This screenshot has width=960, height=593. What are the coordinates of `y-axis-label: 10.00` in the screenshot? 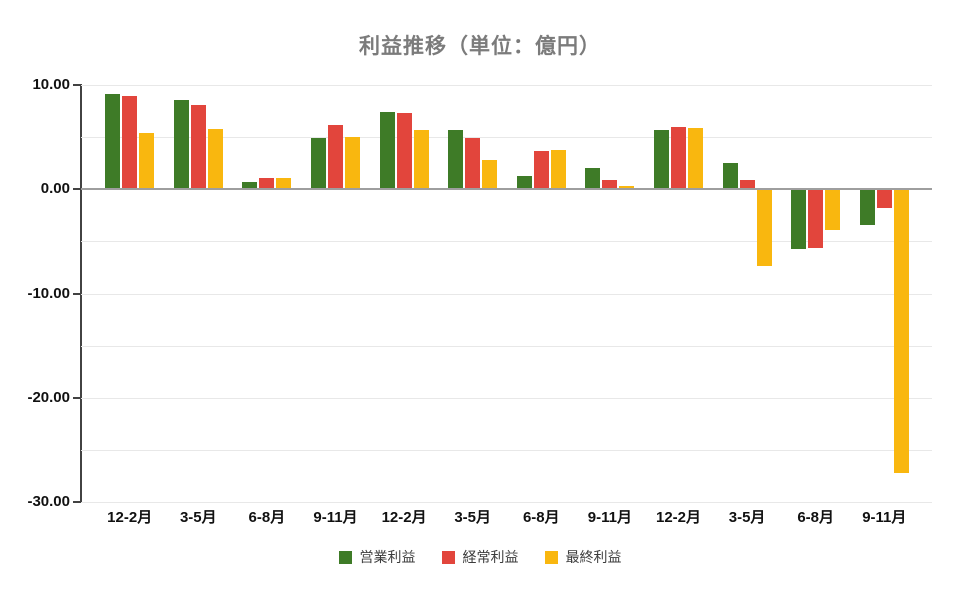 It's located at (51, 84).